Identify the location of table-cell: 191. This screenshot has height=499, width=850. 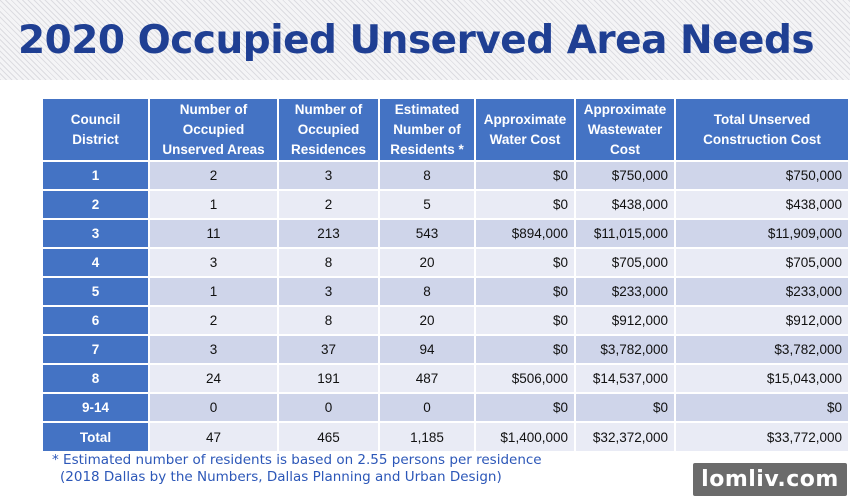
(329, 379).